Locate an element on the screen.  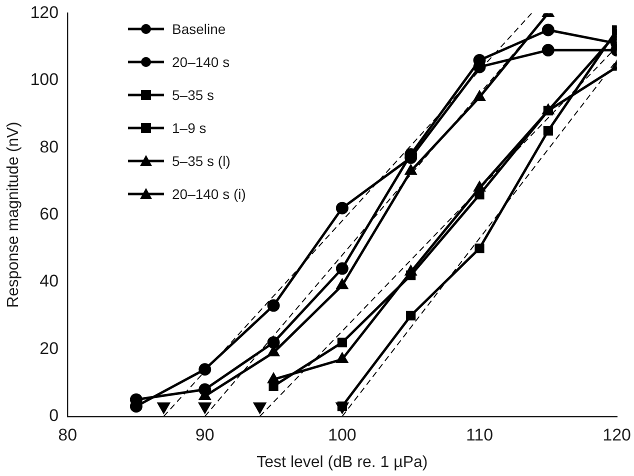
y-axis-title: Response magnitude (nV) is located at coordinates (13, 215).